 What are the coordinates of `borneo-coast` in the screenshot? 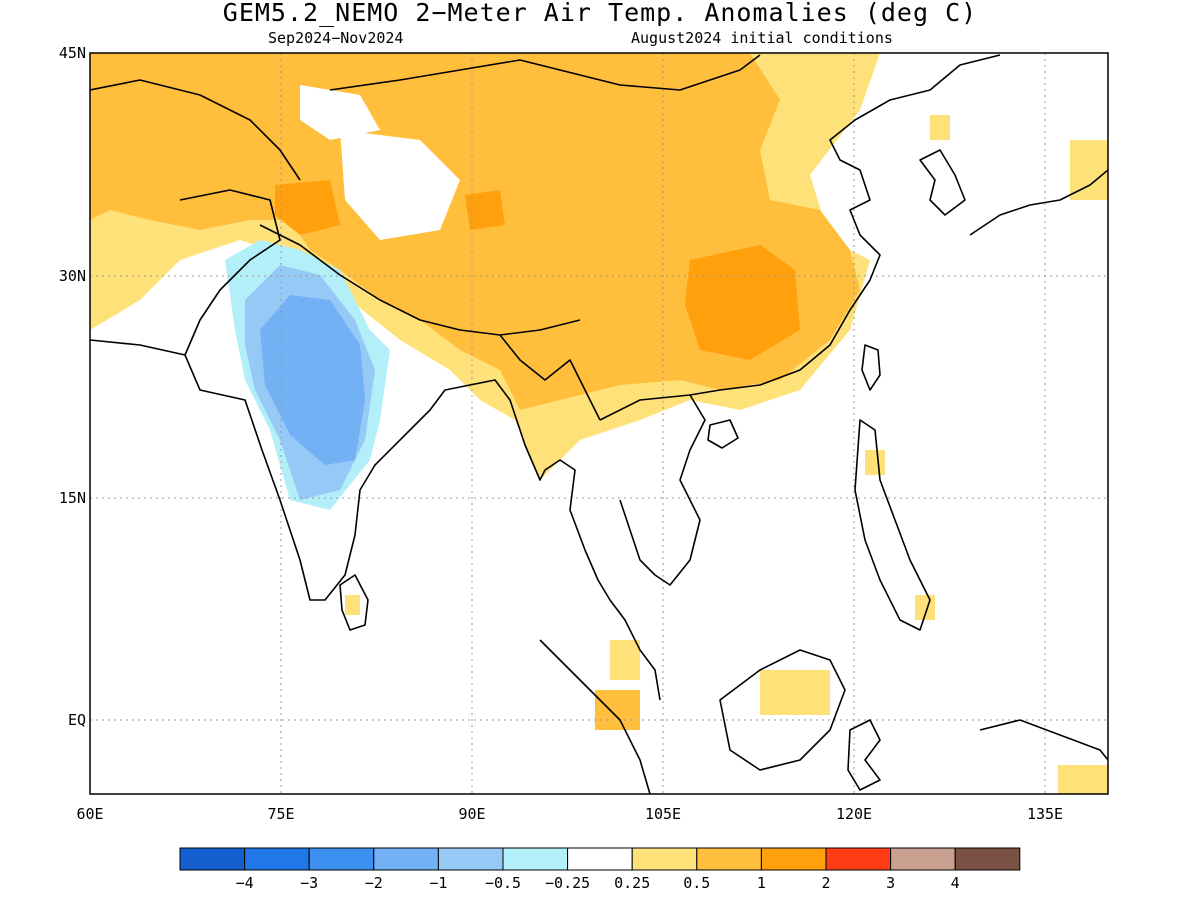 It's located at (782, 710).